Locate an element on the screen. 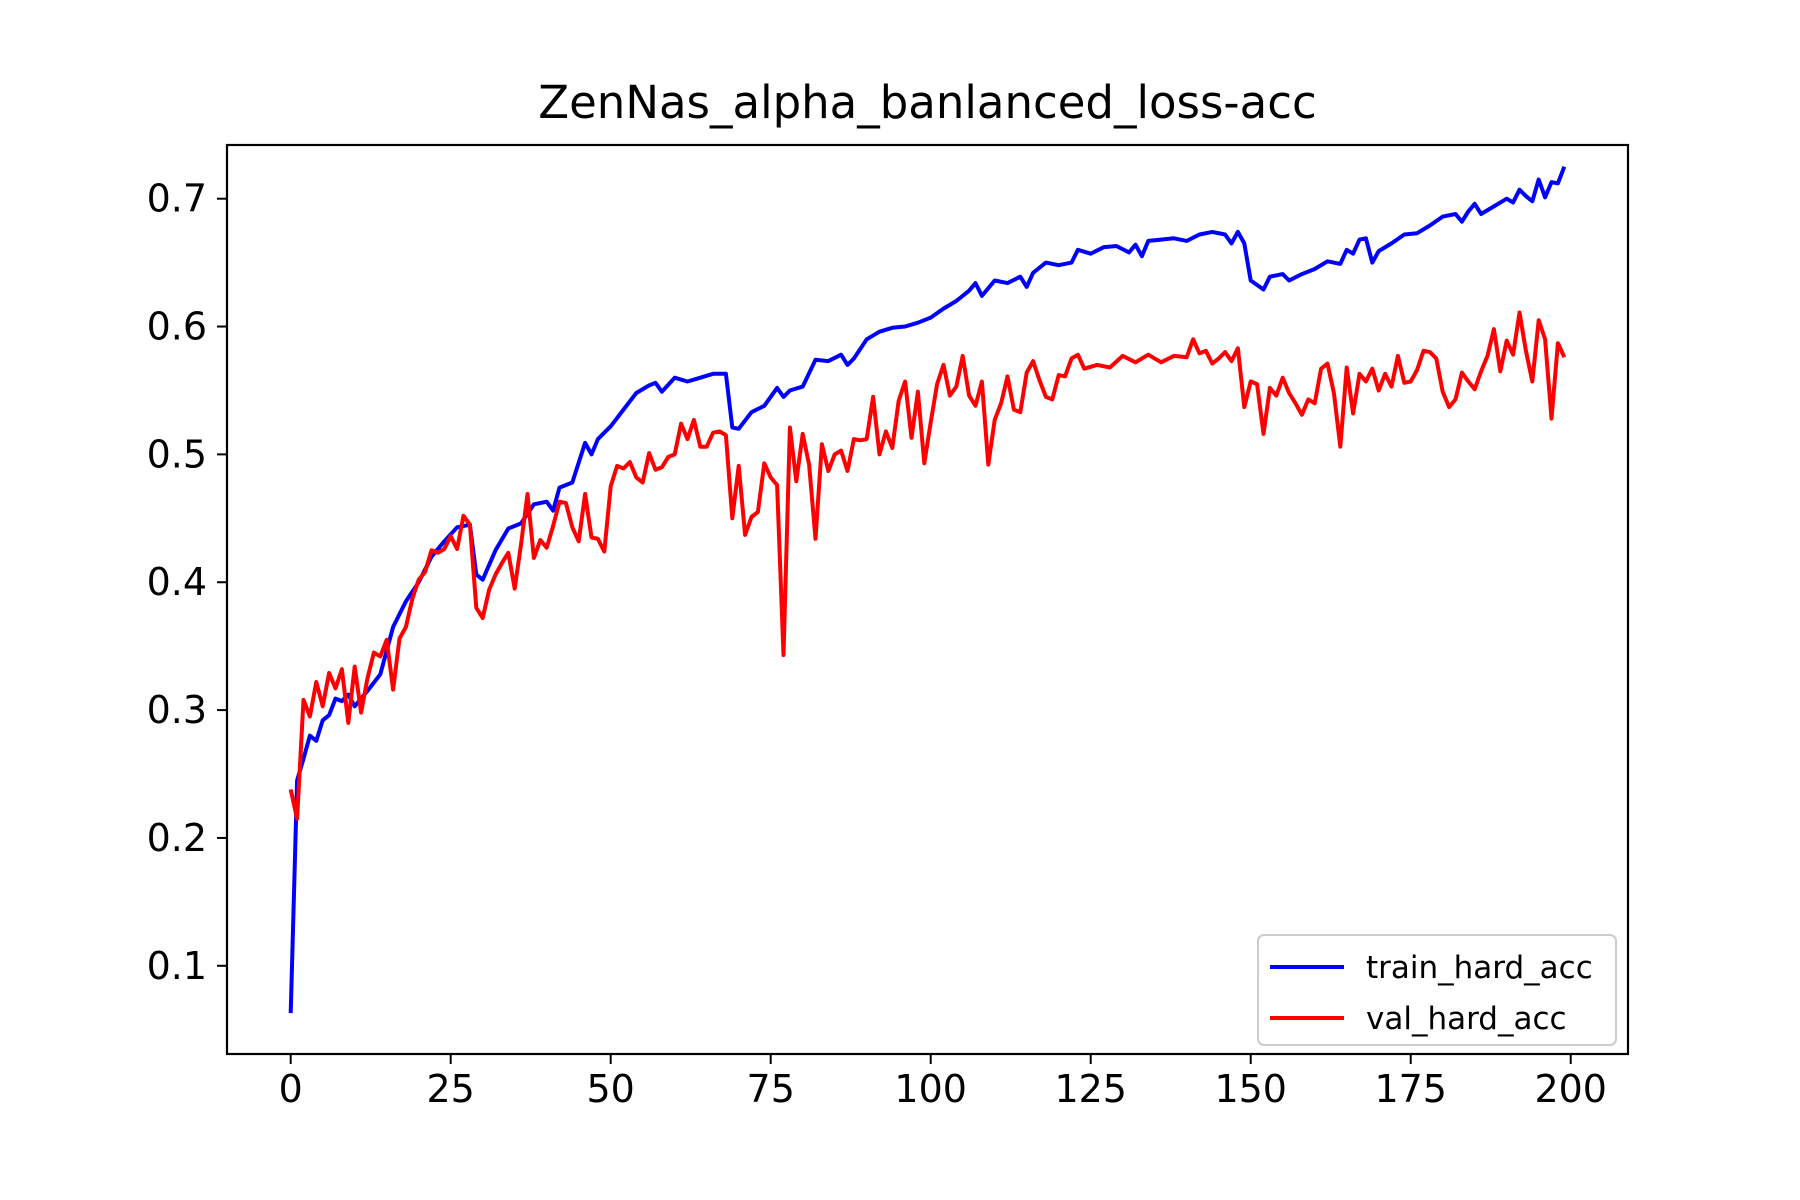 Image resolution: width=1800 pixels, height=1200 pixels. legend: train_hard_acc val_hard_acc is located at coordinates (1437, 990).